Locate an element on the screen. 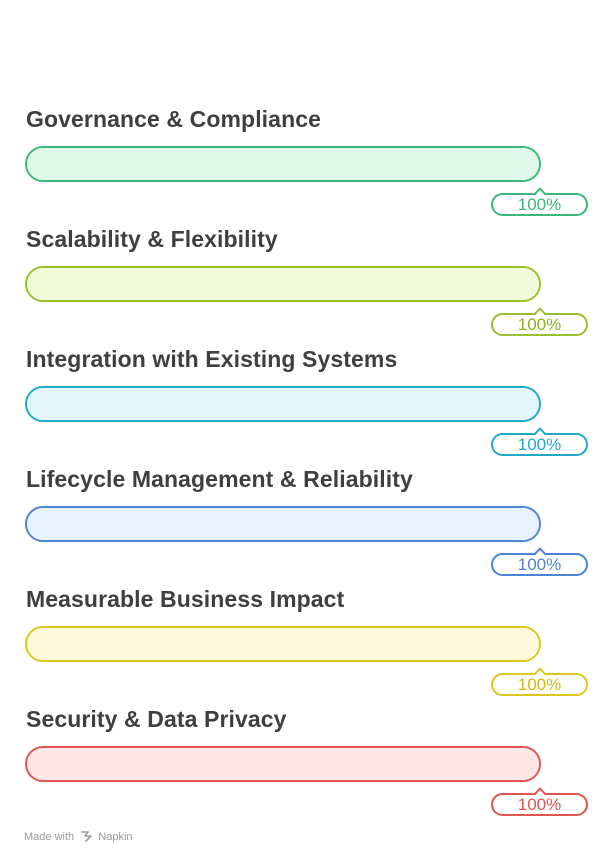  progress-row: Lifecycle Management & Reliability 100% is located at coordinates (306, 525).